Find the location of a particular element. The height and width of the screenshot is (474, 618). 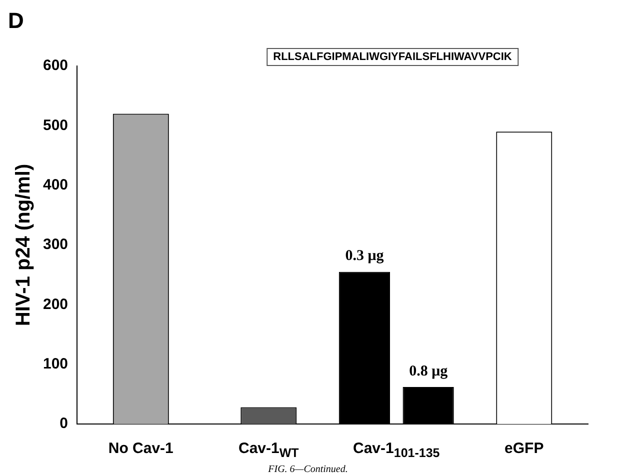

y-tick-label: 600 is located at coordinates (55, 65).